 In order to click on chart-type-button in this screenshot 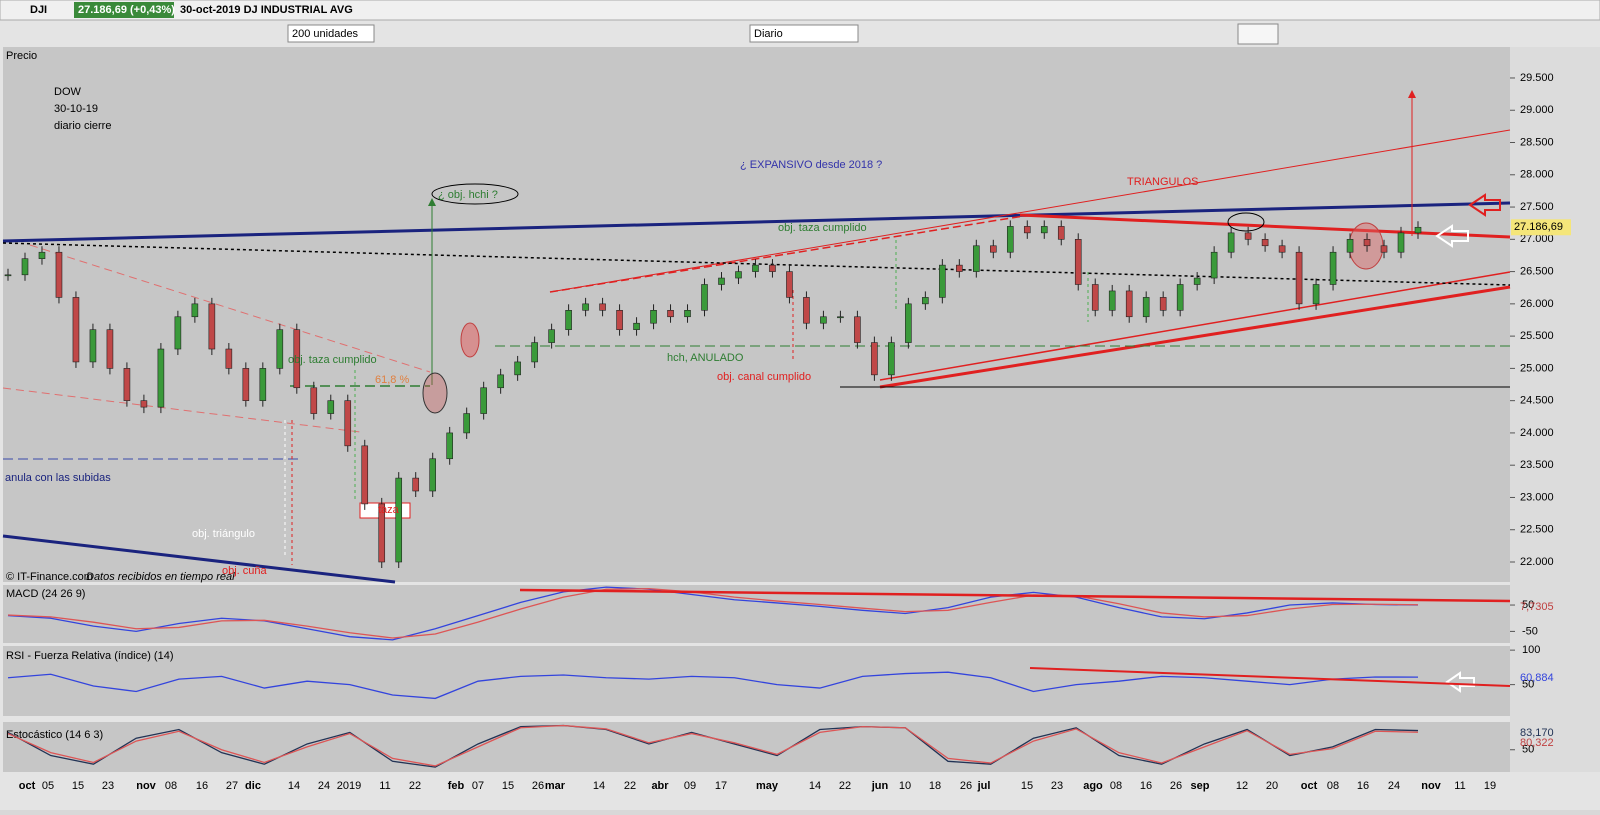, I will do `click(1258, 34)`.